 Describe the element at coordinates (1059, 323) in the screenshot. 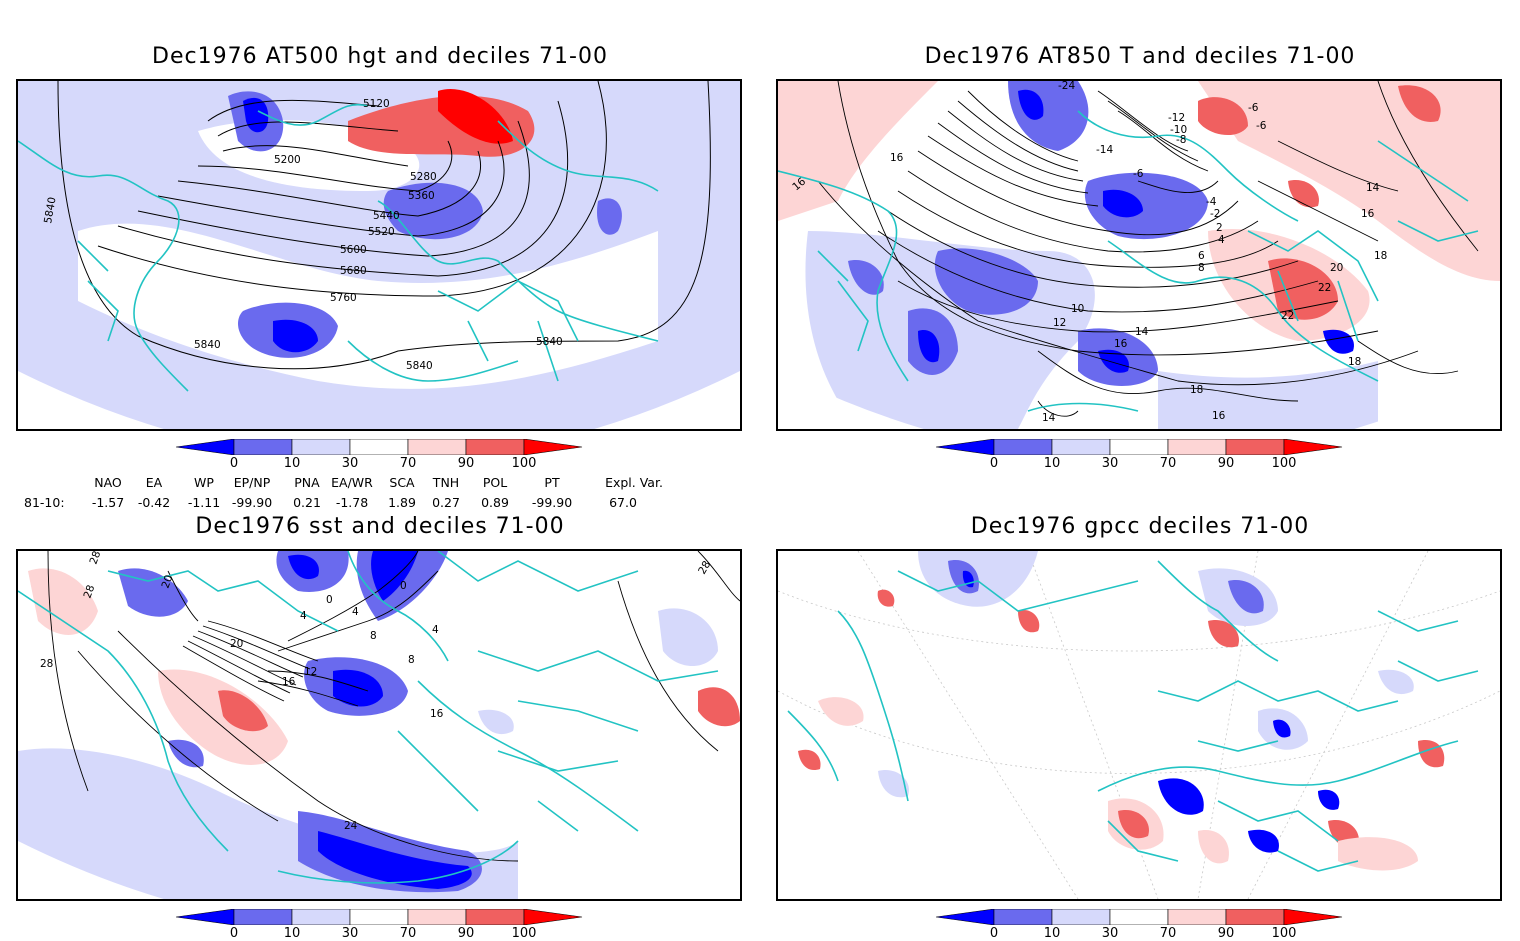

I see `contour-label: 12` at that location.